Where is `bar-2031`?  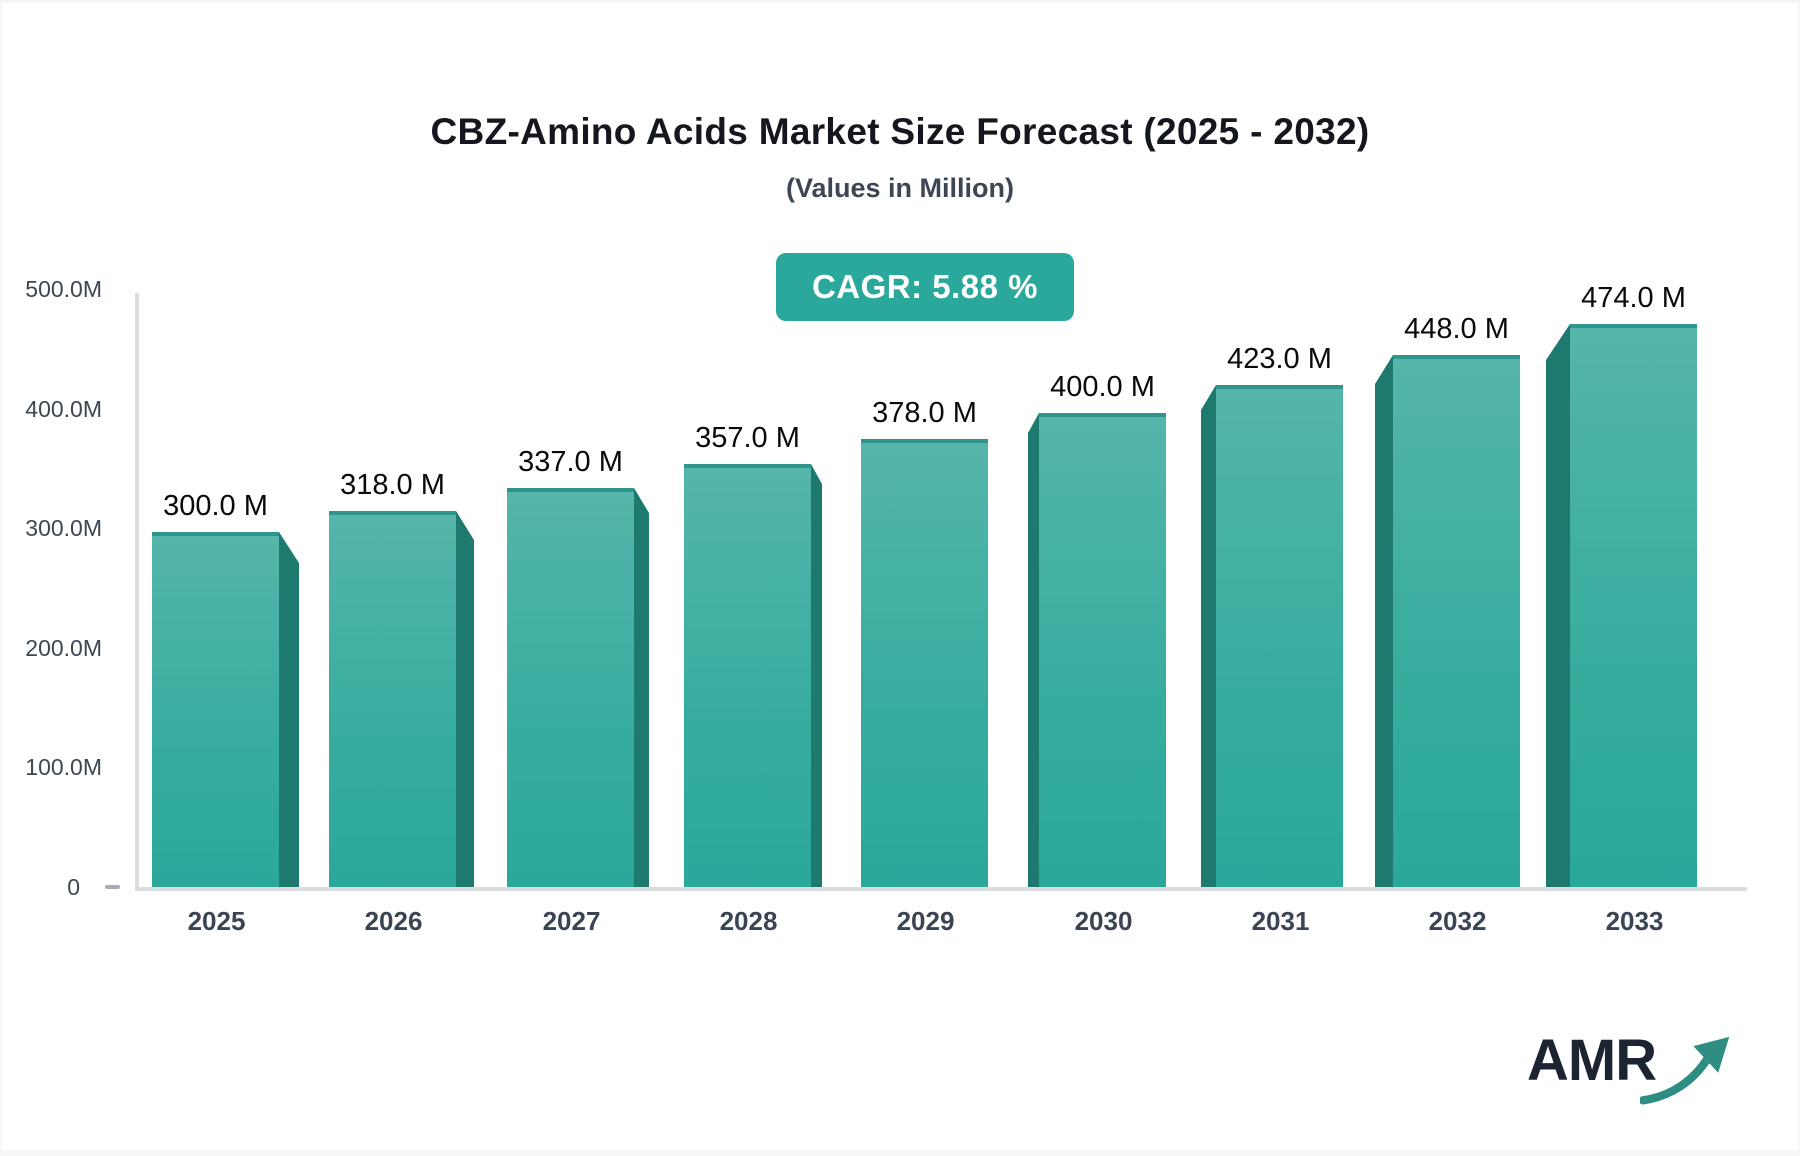
bar-2031 is located at coordinates (1279, 638).